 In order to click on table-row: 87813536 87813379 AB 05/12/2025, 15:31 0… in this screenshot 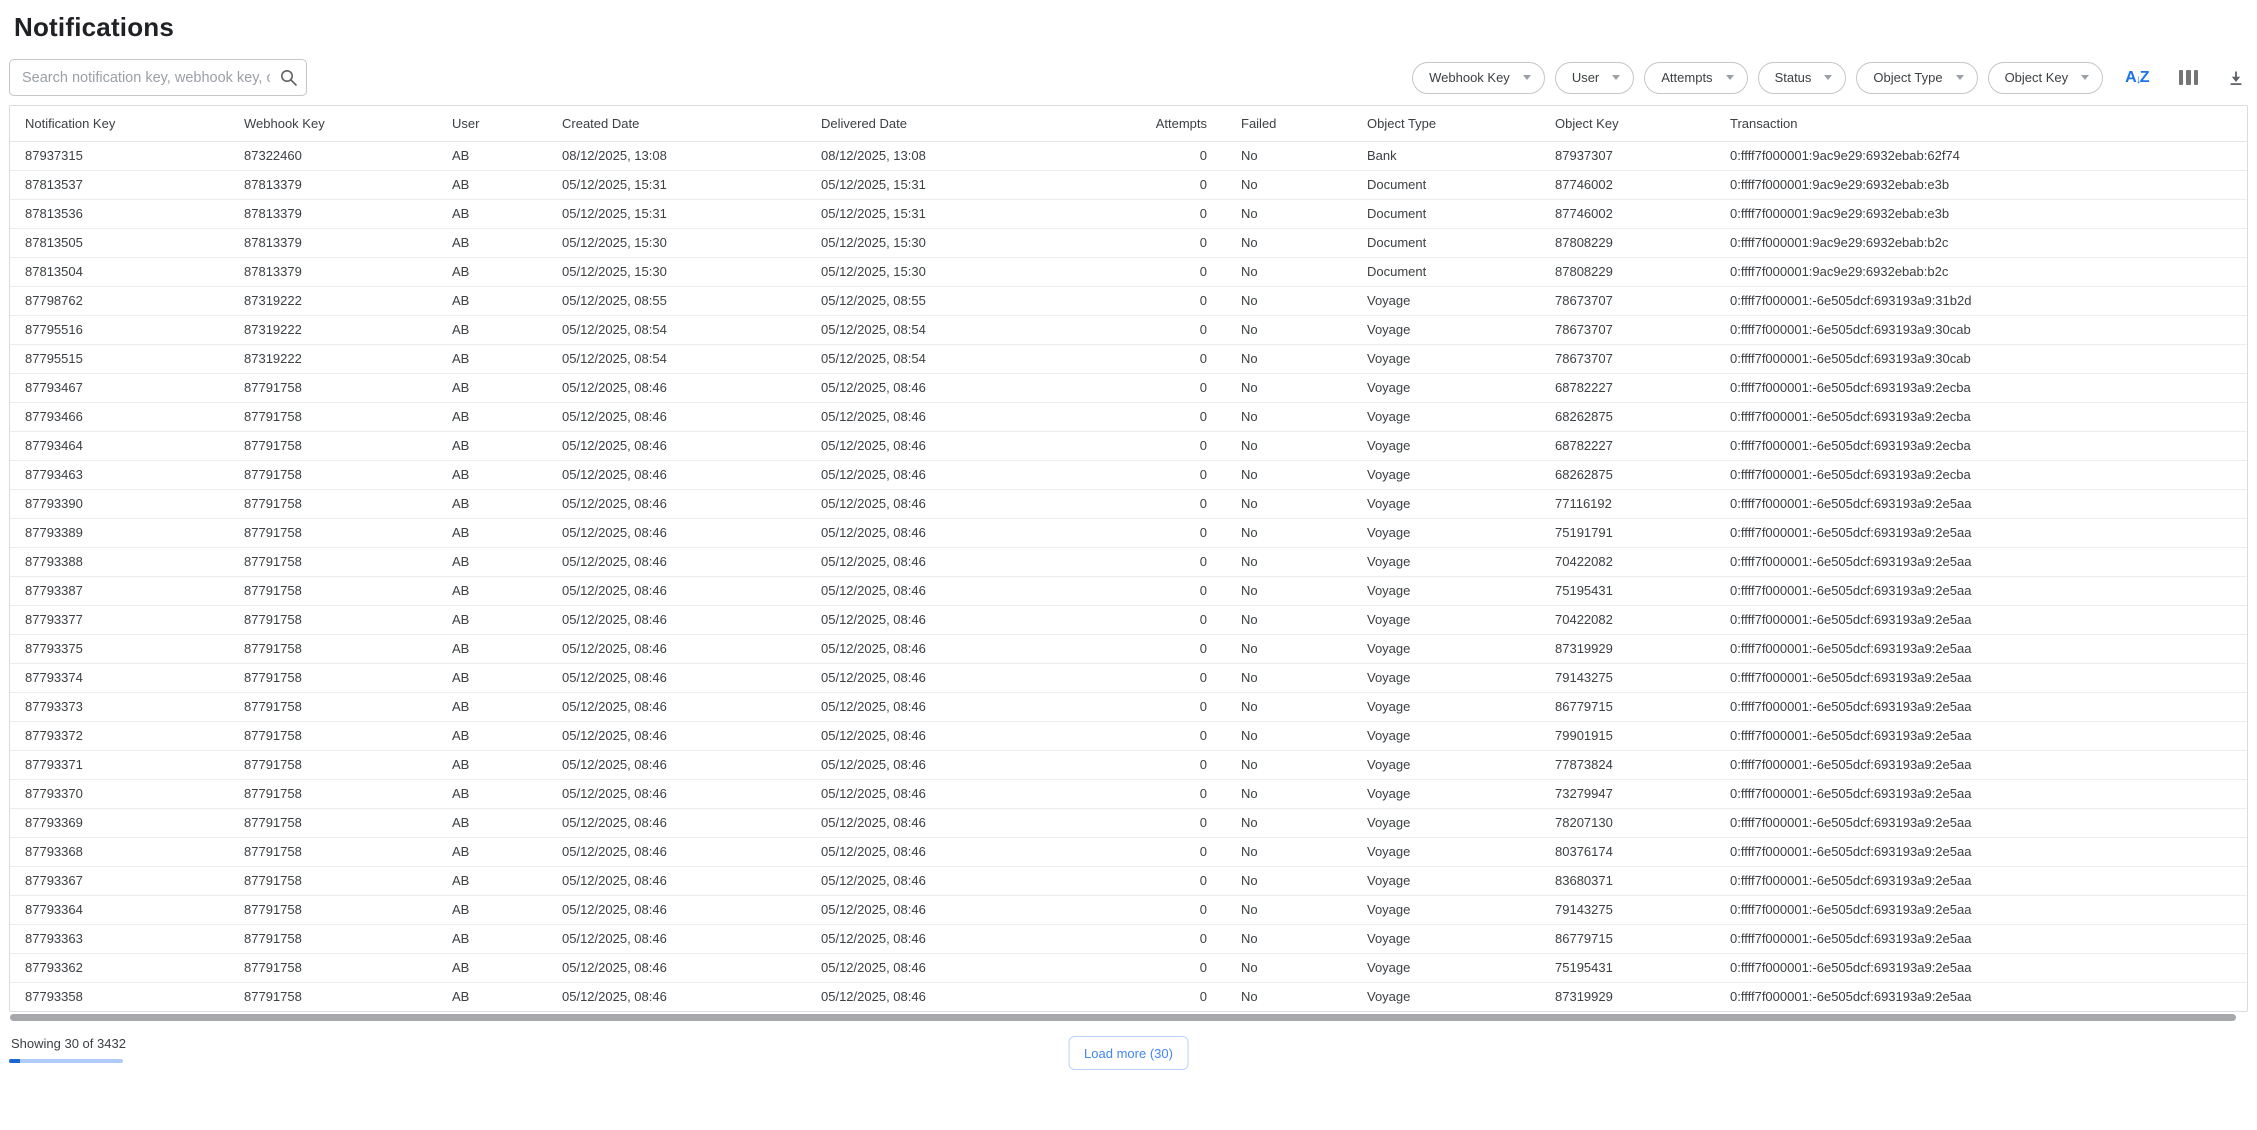, I will do `click(1128, 214)`.